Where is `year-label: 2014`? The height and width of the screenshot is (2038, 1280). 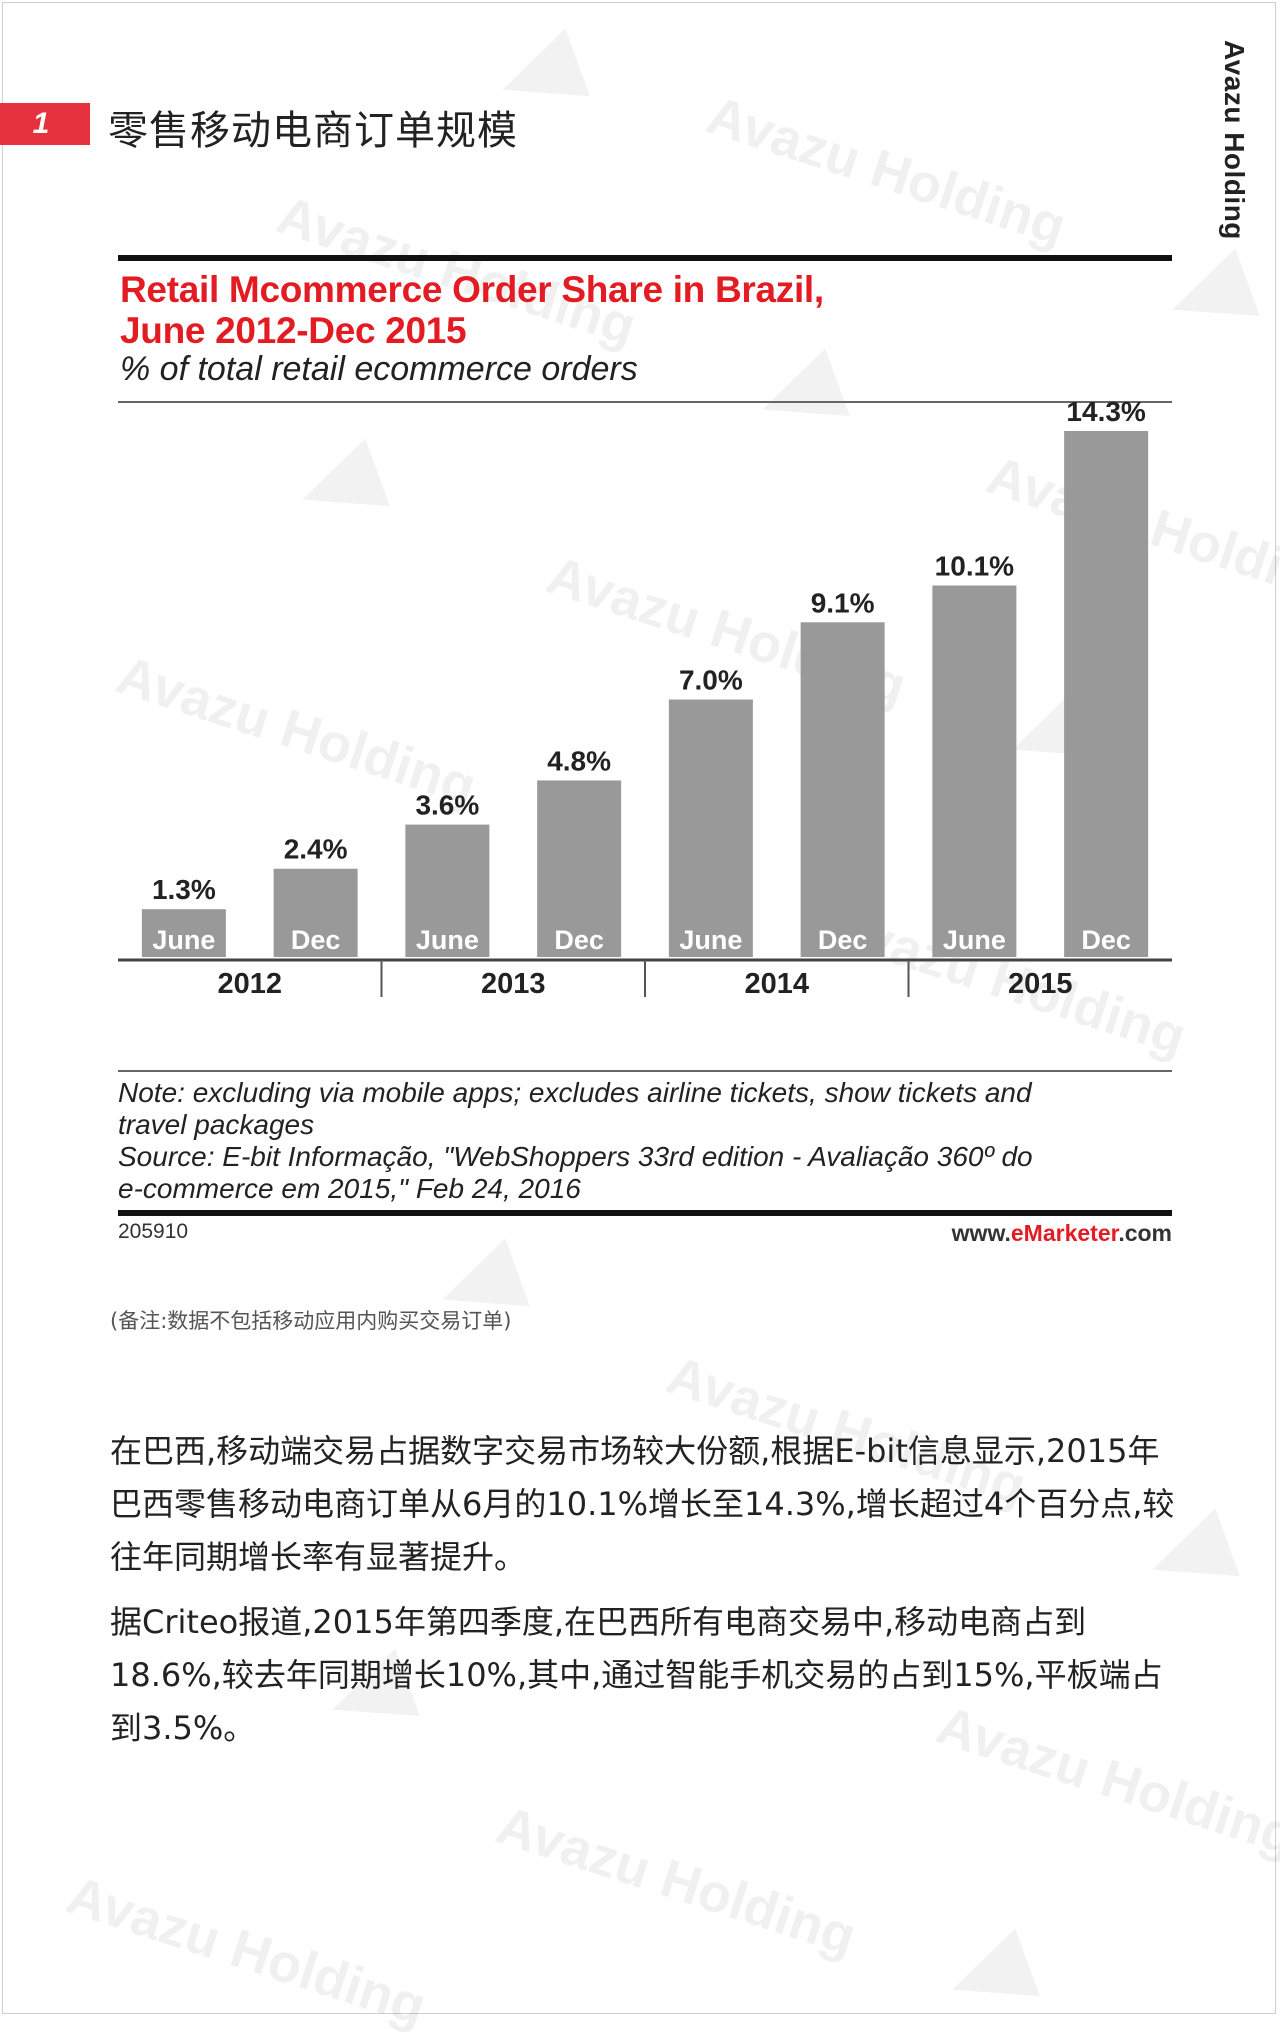 year-label: 2014 is located at coordinates (776, 984).